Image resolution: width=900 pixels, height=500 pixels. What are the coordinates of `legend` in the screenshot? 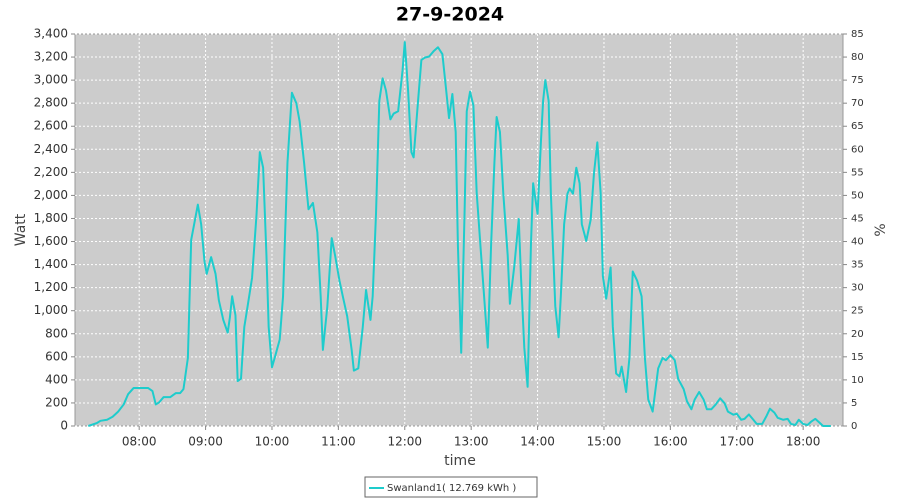 It's located at (451, 487).